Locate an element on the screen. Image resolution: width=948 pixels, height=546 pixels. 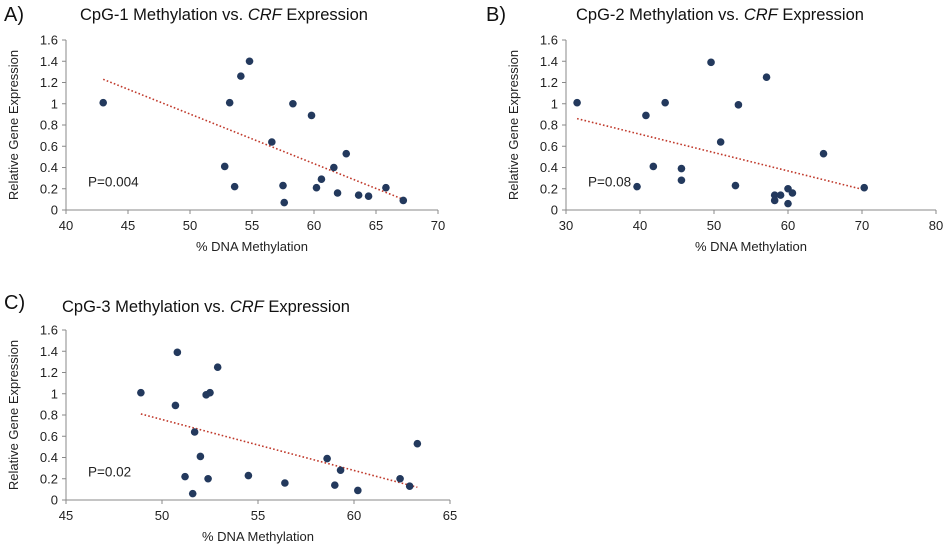
x-tick-label: 70 is located at coordinates (862, 225).